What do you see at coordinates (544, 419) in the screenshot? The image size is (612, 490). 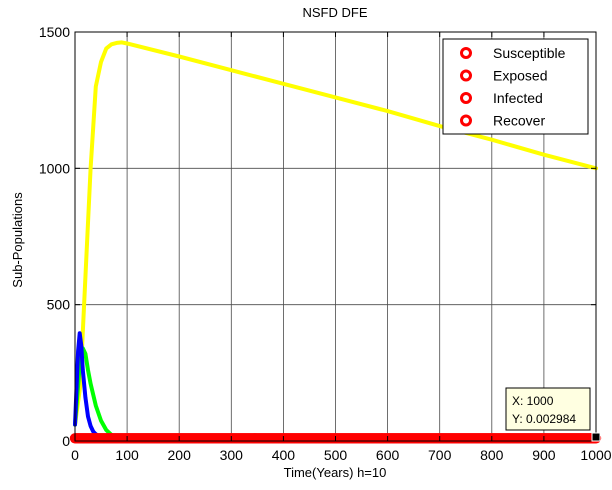 I see `data-tip-y-text: Y: 0.002984` at bounding box center [544, 419].